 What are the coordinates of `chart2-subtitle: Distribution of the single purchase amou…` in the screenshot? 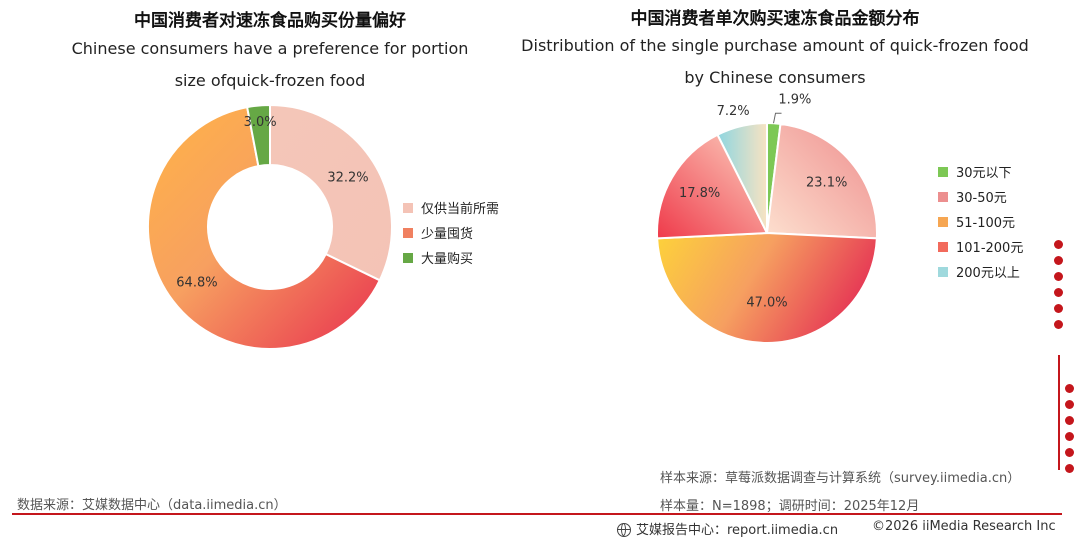 It's located at (775, 62).